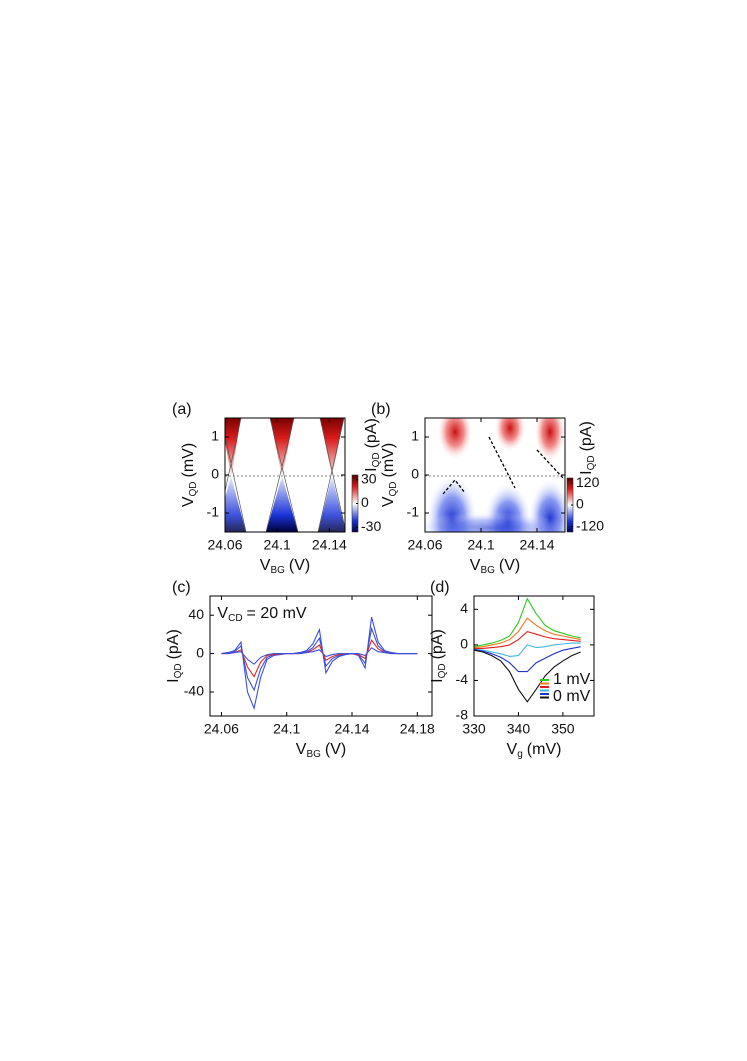 This screenshot has height=1061, width=747. What do you see at coordinates (464, 608) in the screenshot?
I see `y-tick-label: 4` at bounding box center [464, 608].